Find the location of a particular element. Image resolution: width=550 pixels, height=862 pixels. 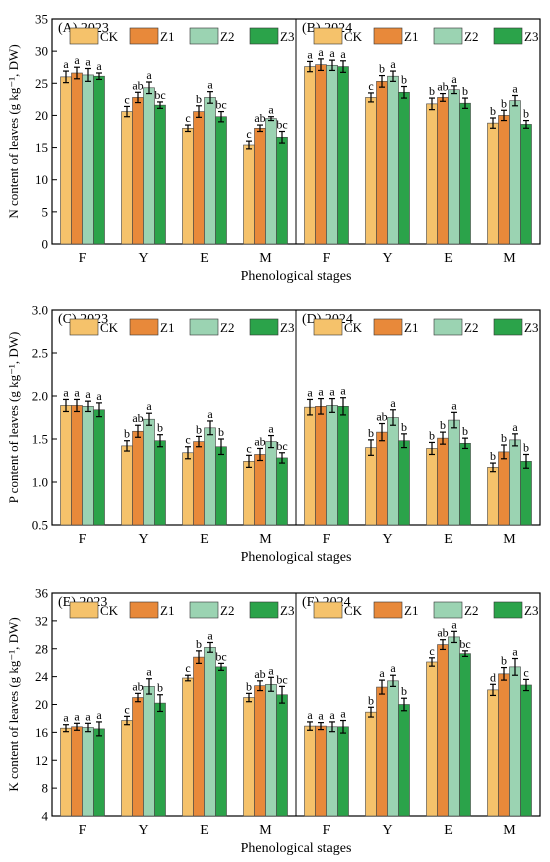

y-tick-label: 2.0 is located at coordinates (40, 396).